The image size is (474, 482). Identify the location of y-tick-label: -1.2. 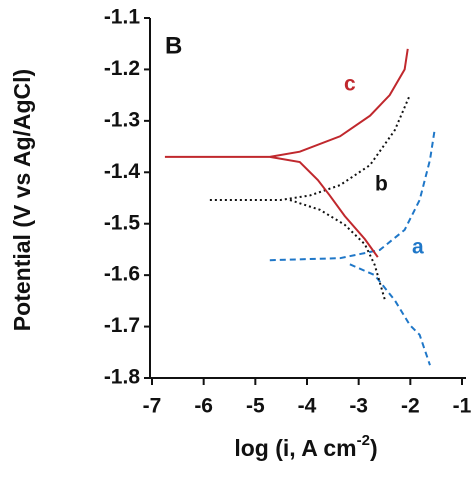
(122, 68).